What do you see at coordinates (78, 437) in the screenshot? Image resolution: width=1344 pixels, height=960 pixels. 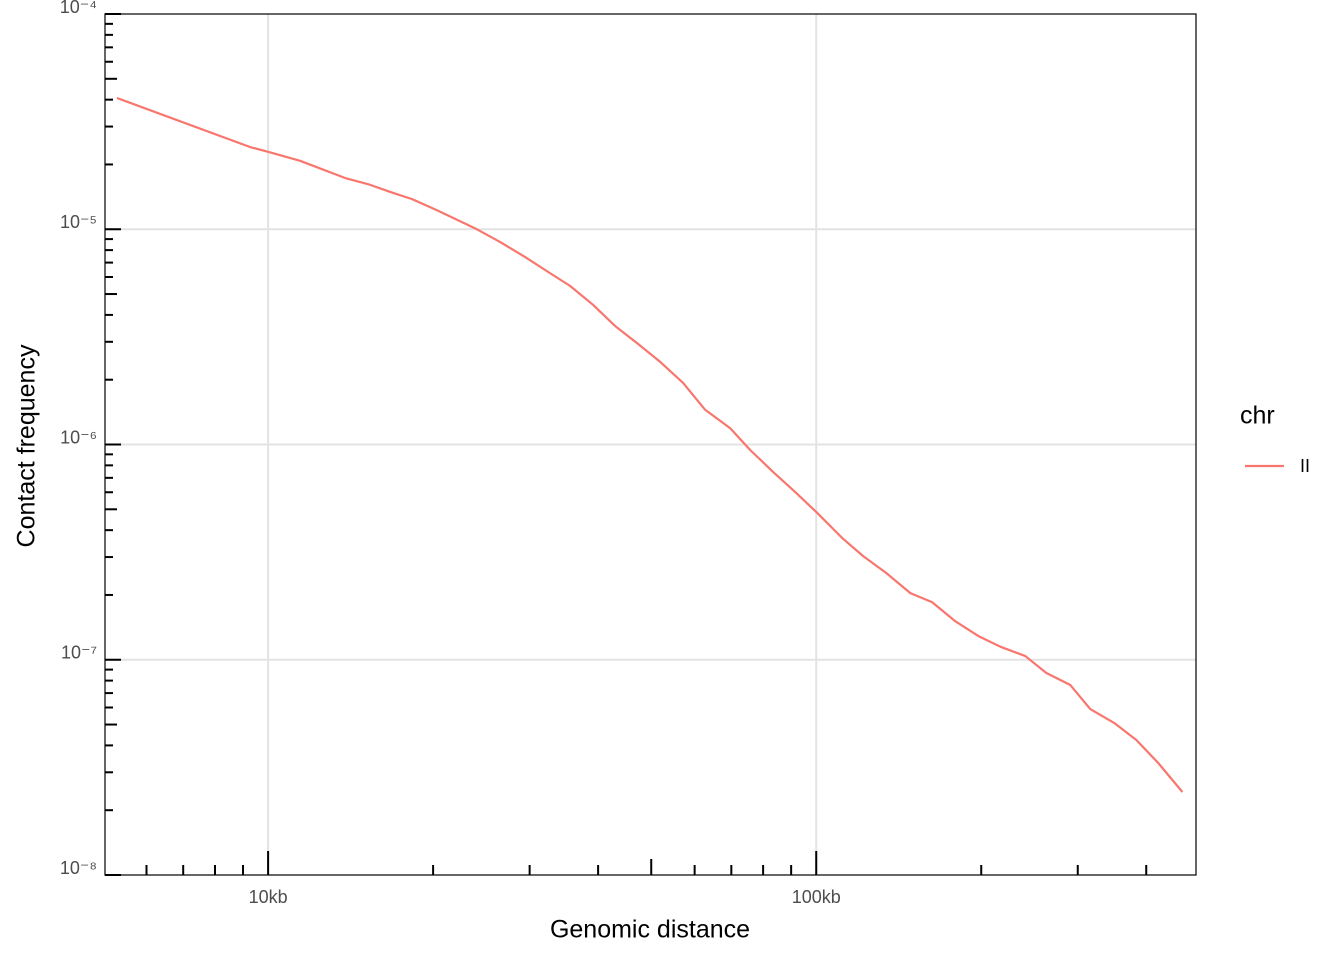 I see `y-tick-label: 10⁻⁶` at bounding box center [78, 437].